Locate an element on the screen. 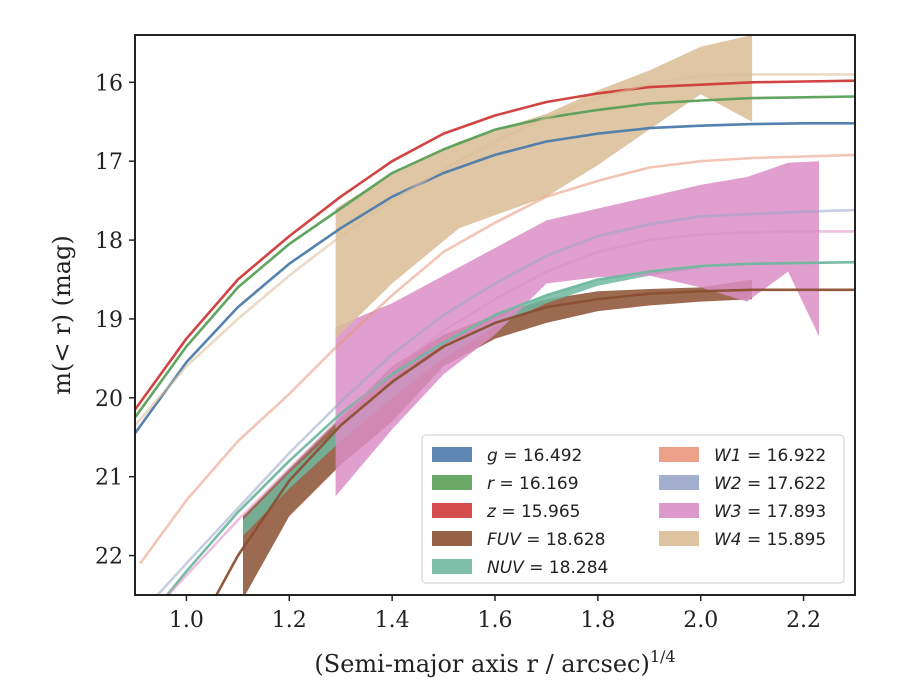  legend-frame is located at coordinates (633, 509).